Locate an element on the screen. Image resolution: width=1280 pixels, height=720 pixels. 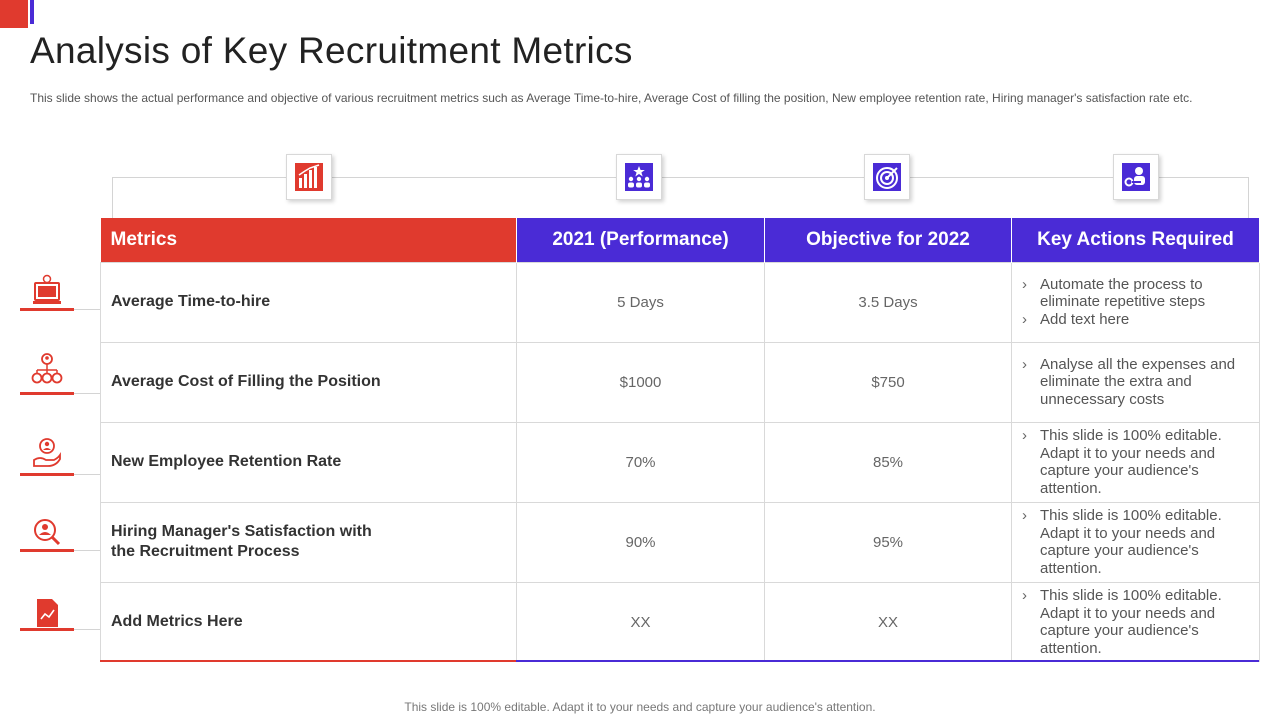
corner-accent-blue is located at coordinates (32, 12).